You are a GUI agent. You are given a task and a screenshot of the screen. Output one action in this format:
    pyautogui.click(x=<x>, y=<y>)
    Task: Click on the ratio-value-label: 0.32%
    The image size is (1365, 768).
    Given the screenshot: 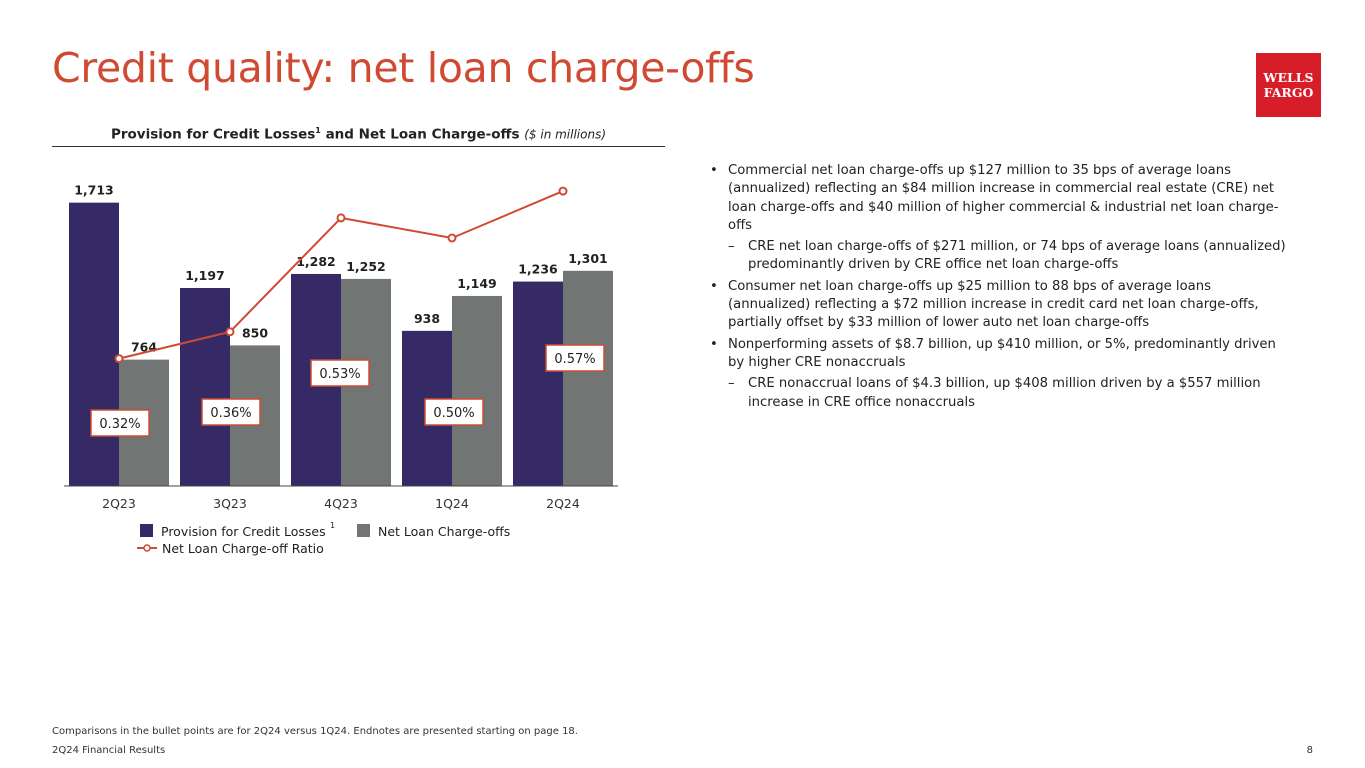 What is the action you would take?
    pyautogui.click(x=119, y=424)
    